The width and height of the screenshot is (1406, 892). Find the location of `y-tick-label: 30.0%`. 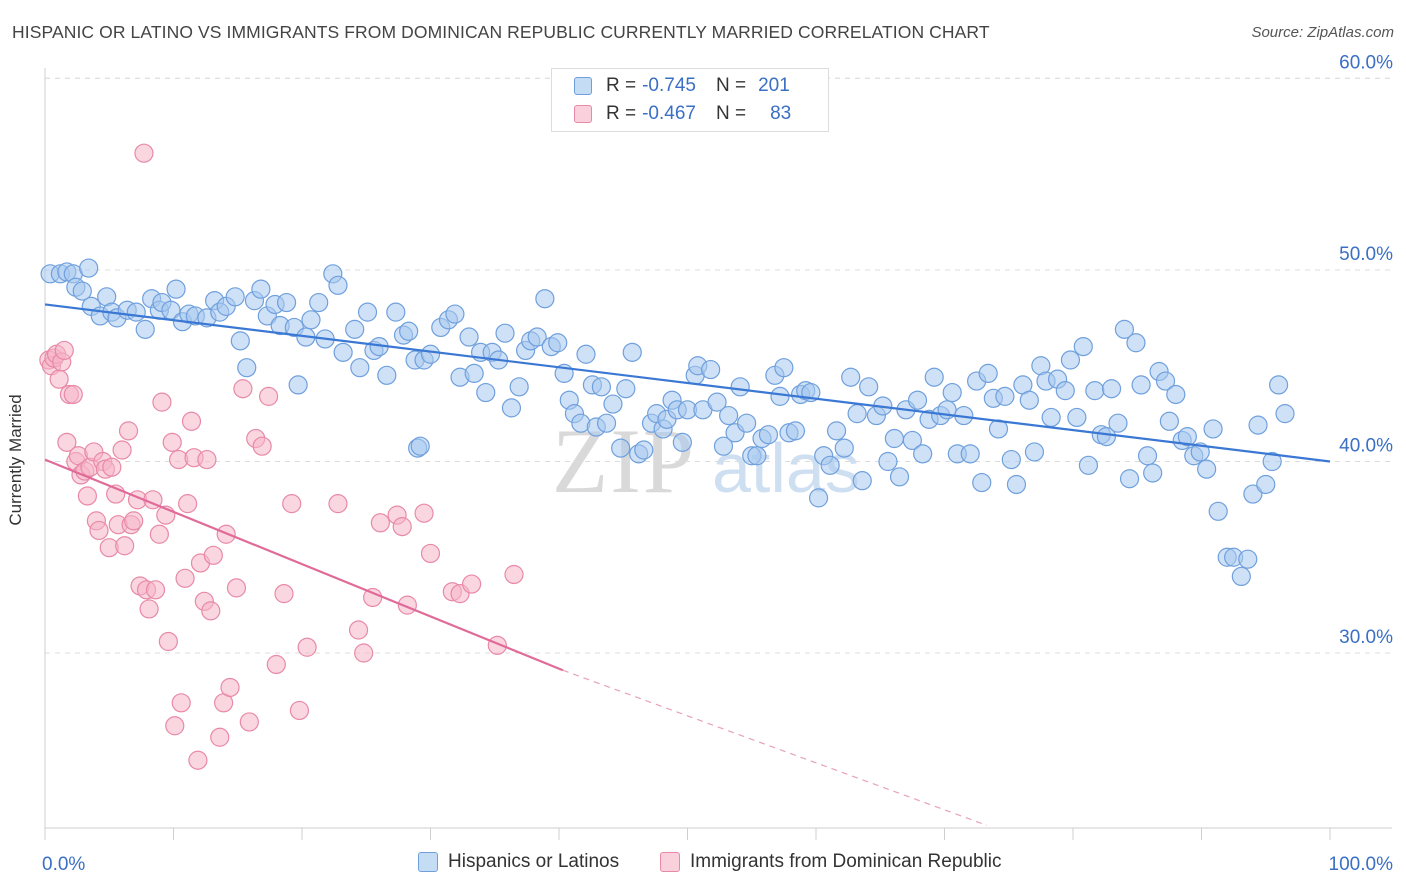

y-tick-label: 30.0% is located at coordinates (1366, 637).